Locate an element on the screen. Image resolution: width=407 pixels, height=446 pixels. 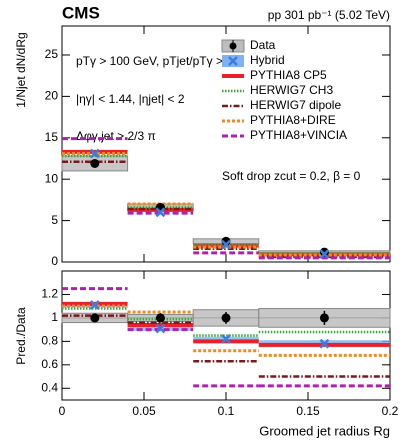
x-tick-label: 0.05 is located at coordinates (144, 411).